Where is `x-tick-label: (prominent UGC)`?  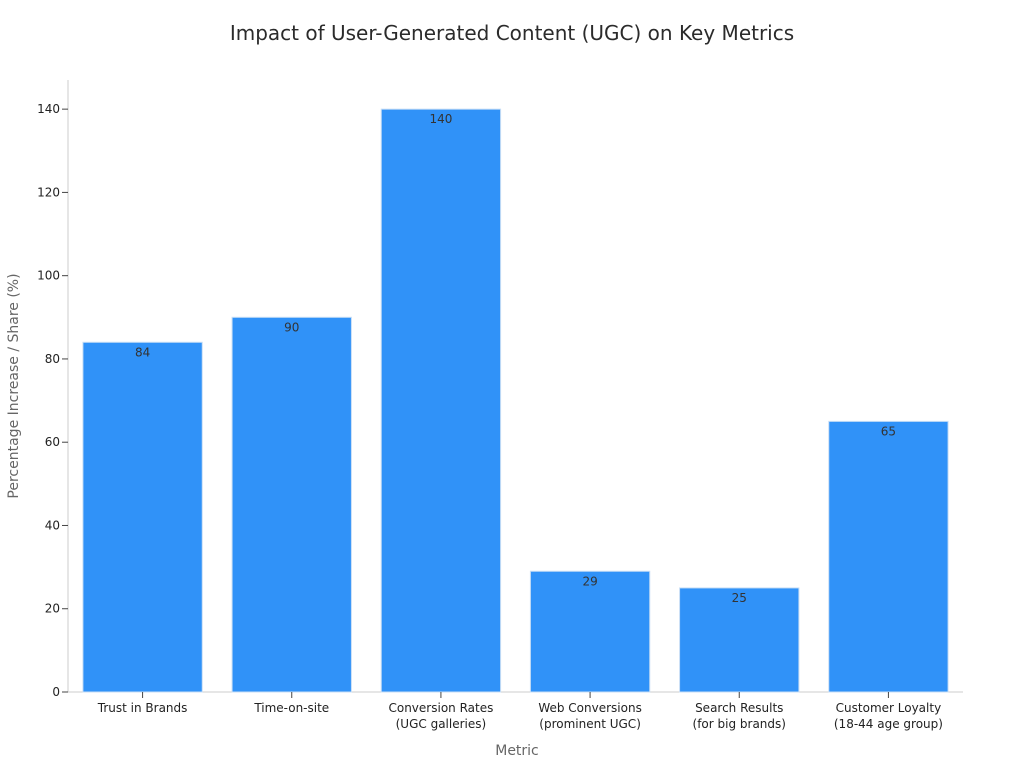
x-tick-label: (prominent UGC) is located at coordinates (590, 724).